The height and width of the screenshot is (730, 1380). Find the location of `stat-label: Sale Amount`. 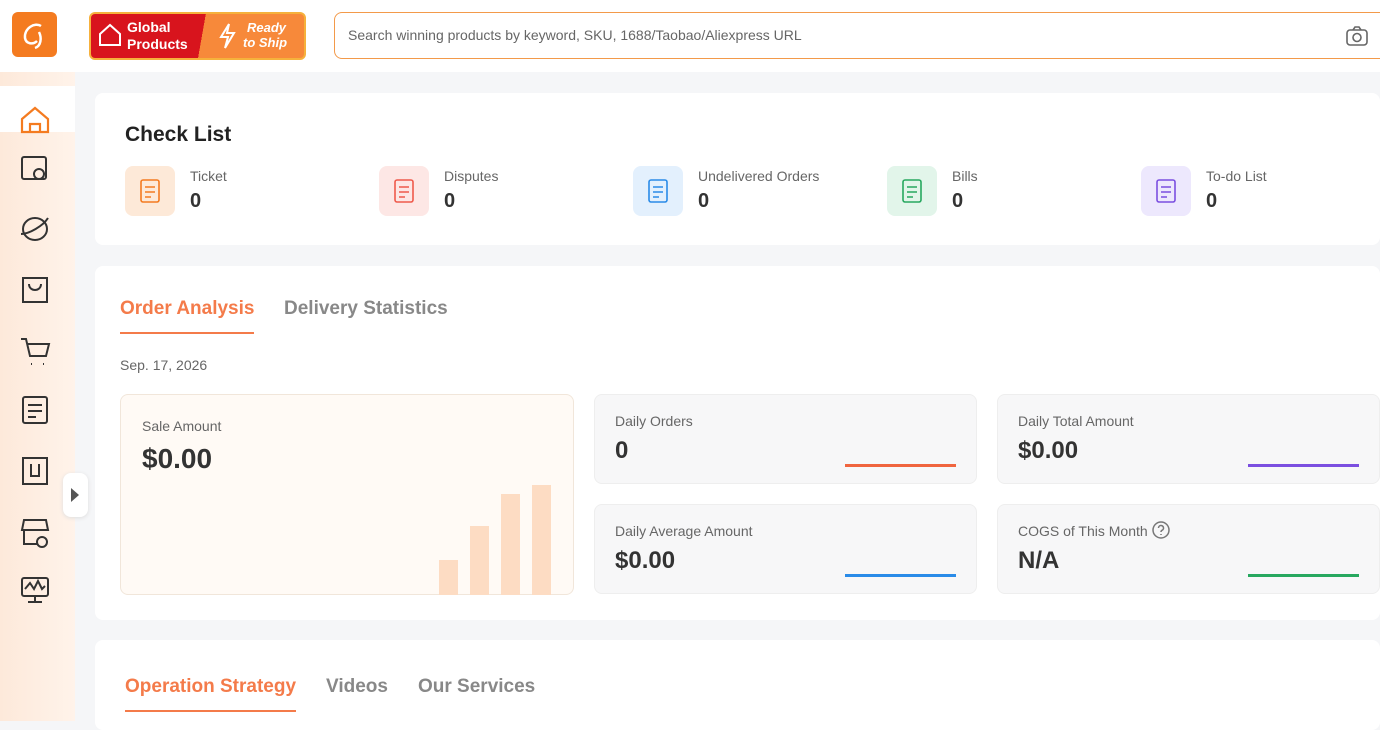

stat-label: Sale Amount is located at coordinates (182, 426).